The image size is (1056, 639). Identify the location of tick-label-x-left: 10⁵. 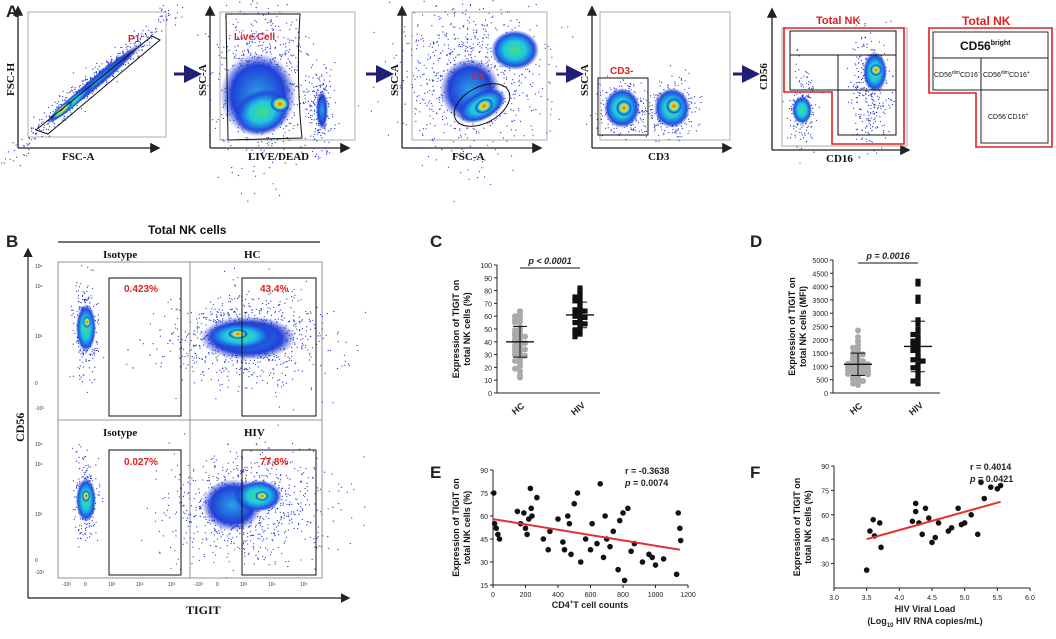
(172, 585).